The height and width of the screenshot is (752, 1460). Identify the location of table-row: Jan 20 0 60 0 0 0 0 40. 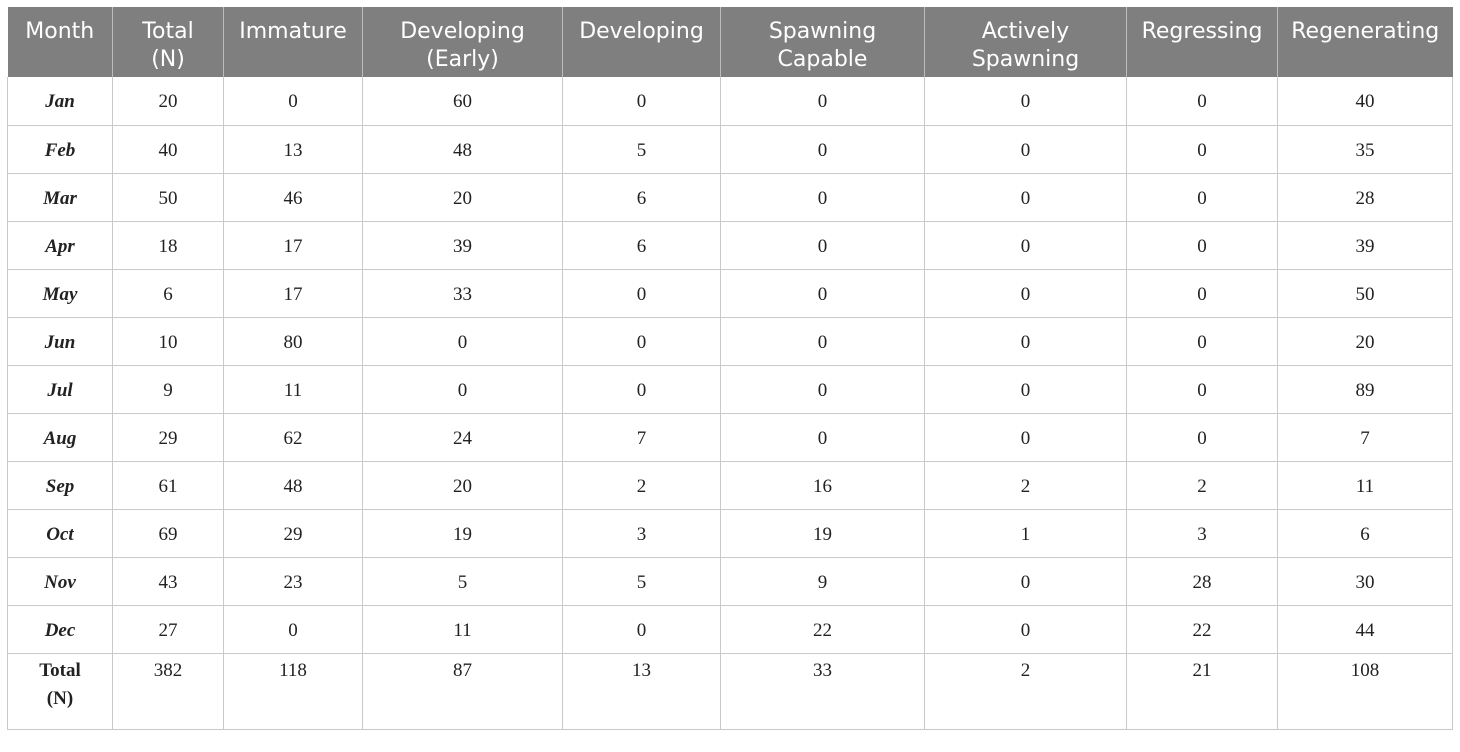
(730, 101).